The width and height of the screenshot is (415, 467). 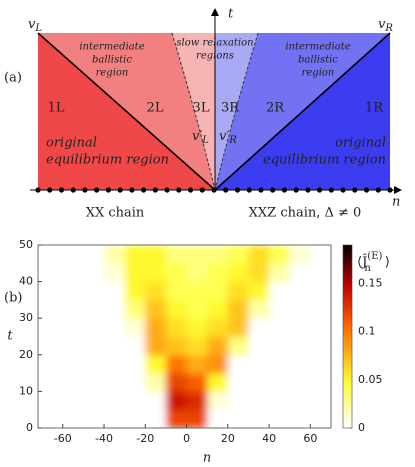 What do you see at coordinates (193, 111) in the screenshot?
I see `dashed-boundary` at bounding box center [193, 111].